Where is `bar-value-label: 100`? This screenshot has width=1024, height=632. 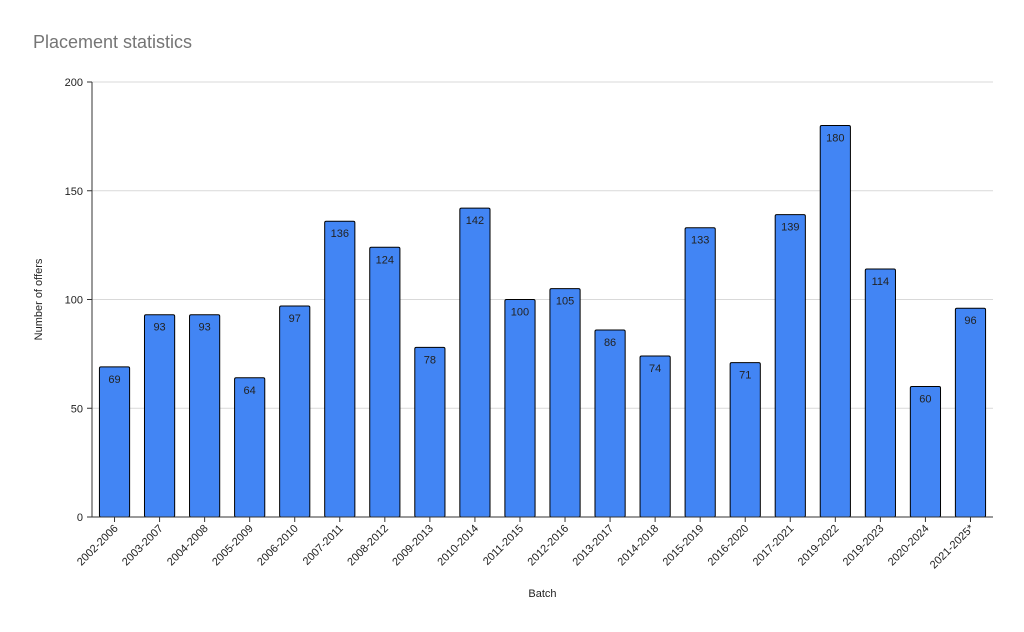
bar-value-label: 100 is located at coordinates (520, 313).